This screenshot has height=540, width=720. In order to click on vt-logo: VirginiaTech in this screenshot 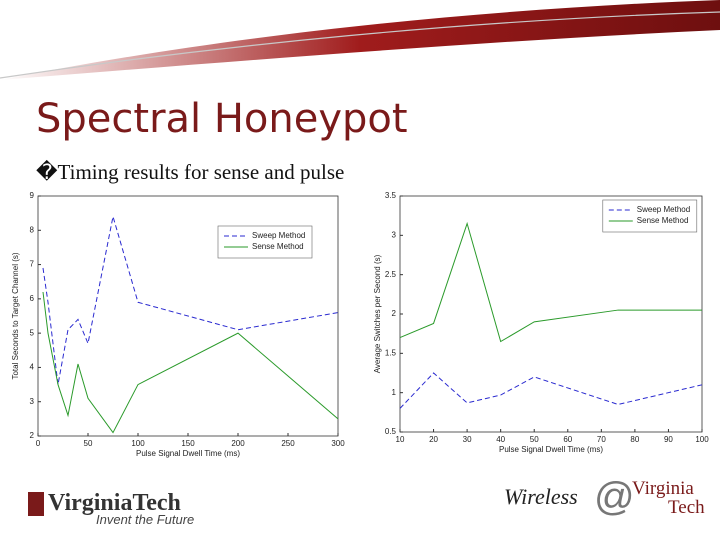, I will do `click(114, 503)`.